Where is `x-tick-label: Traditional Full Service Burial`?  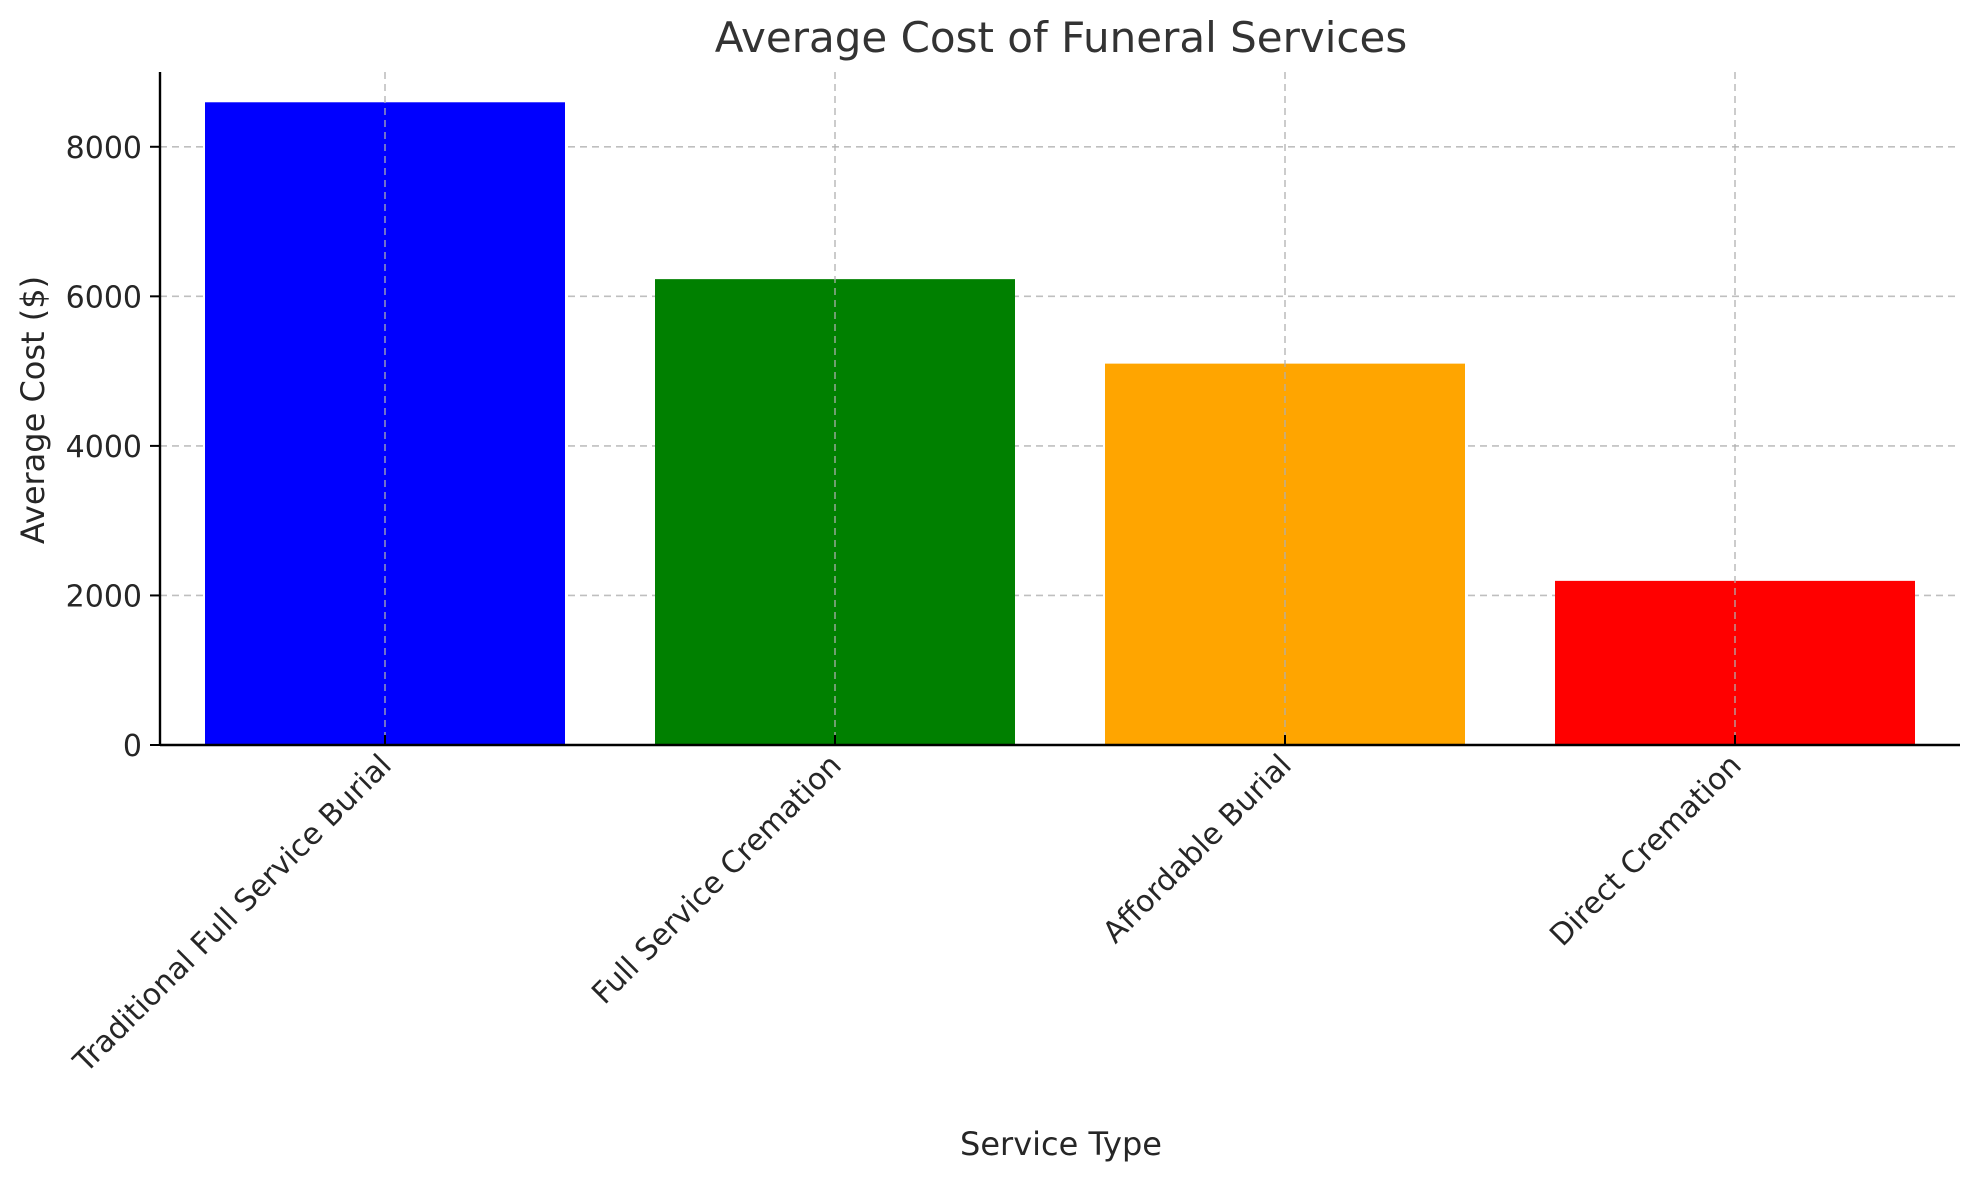 x-tick-label: Traditional Full Service Burial is located at coordinates (232, 914).